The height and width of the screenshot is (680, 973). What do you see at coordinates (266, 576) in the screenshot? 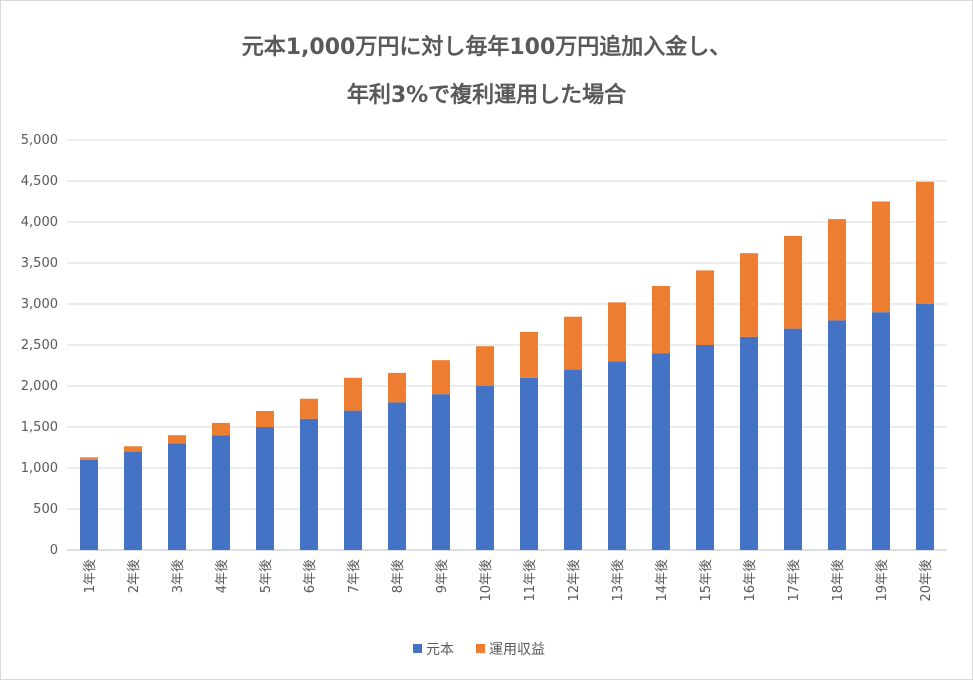
I see `x-tick-label: 5年後` at bounding box center [266, 576].